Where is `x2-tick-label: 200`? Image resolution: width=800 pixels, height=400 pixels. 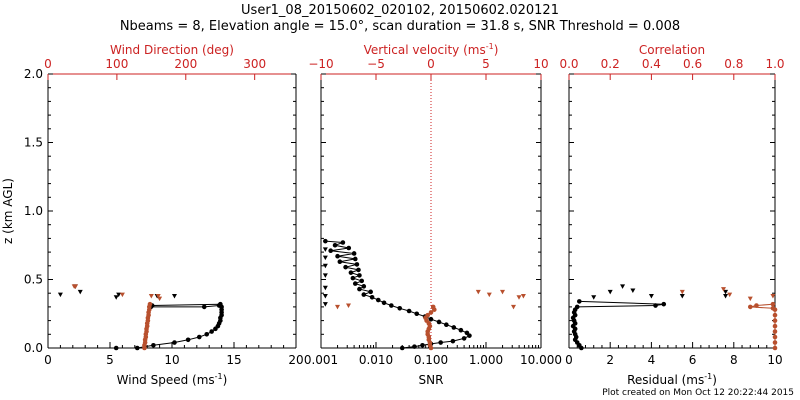
x2-tick-label: 200 is located at coordinates (185, 64).